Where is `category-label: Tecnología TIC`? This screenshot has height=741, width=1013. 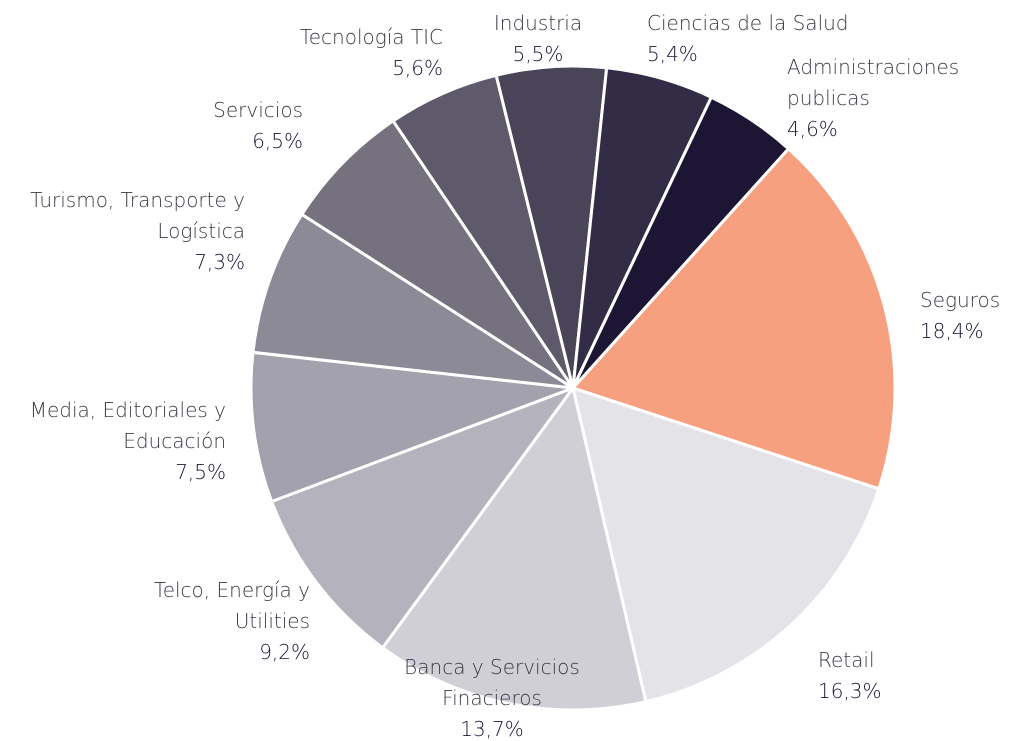
category-label: Tecnología TIC is located at coordinates (371, 37).